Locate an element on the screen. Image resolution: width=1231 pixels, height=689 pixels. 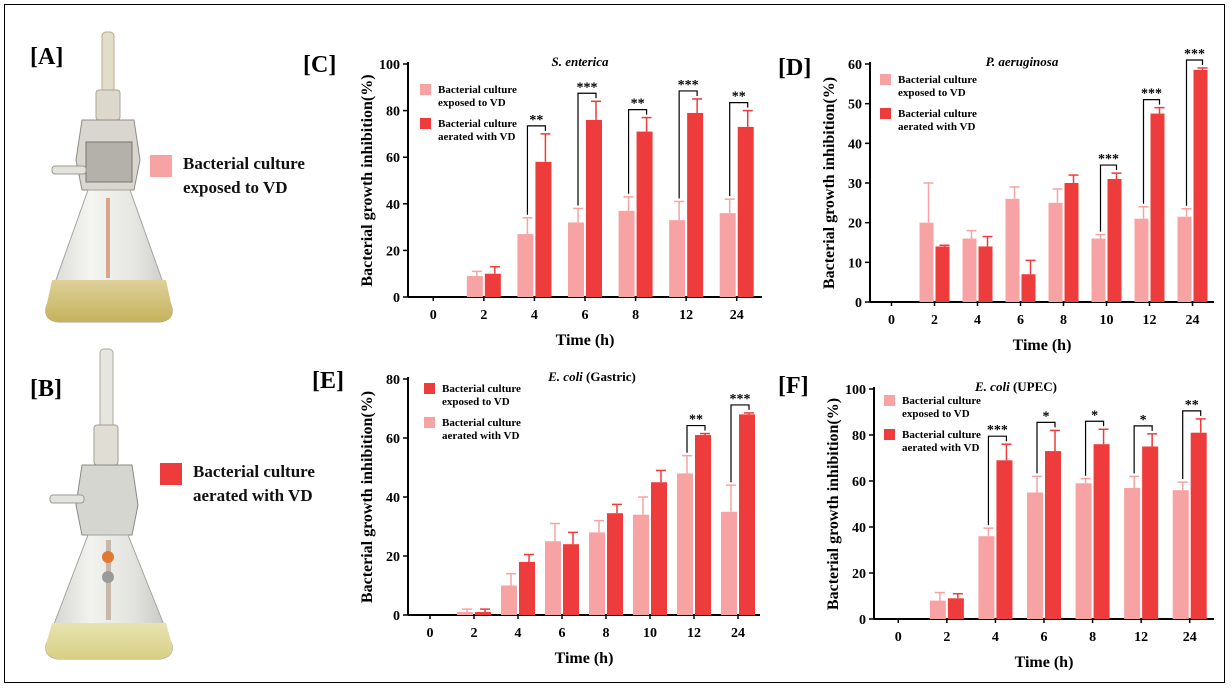
y-tick-label: 30 is located at coordinates (855, 184).